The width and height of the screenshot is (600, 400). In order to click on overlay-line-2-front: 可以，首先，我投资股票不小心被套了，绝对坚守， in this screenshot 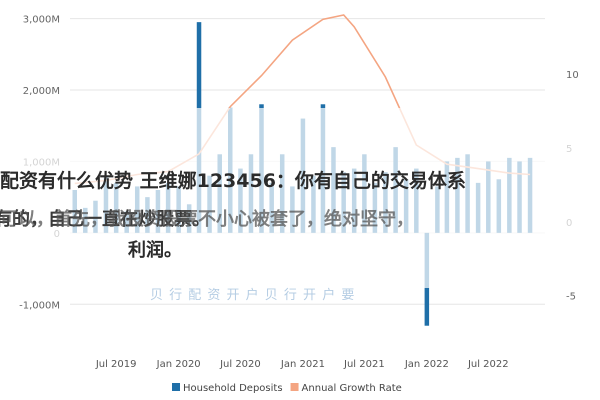, I will do `click(207, 219)`.